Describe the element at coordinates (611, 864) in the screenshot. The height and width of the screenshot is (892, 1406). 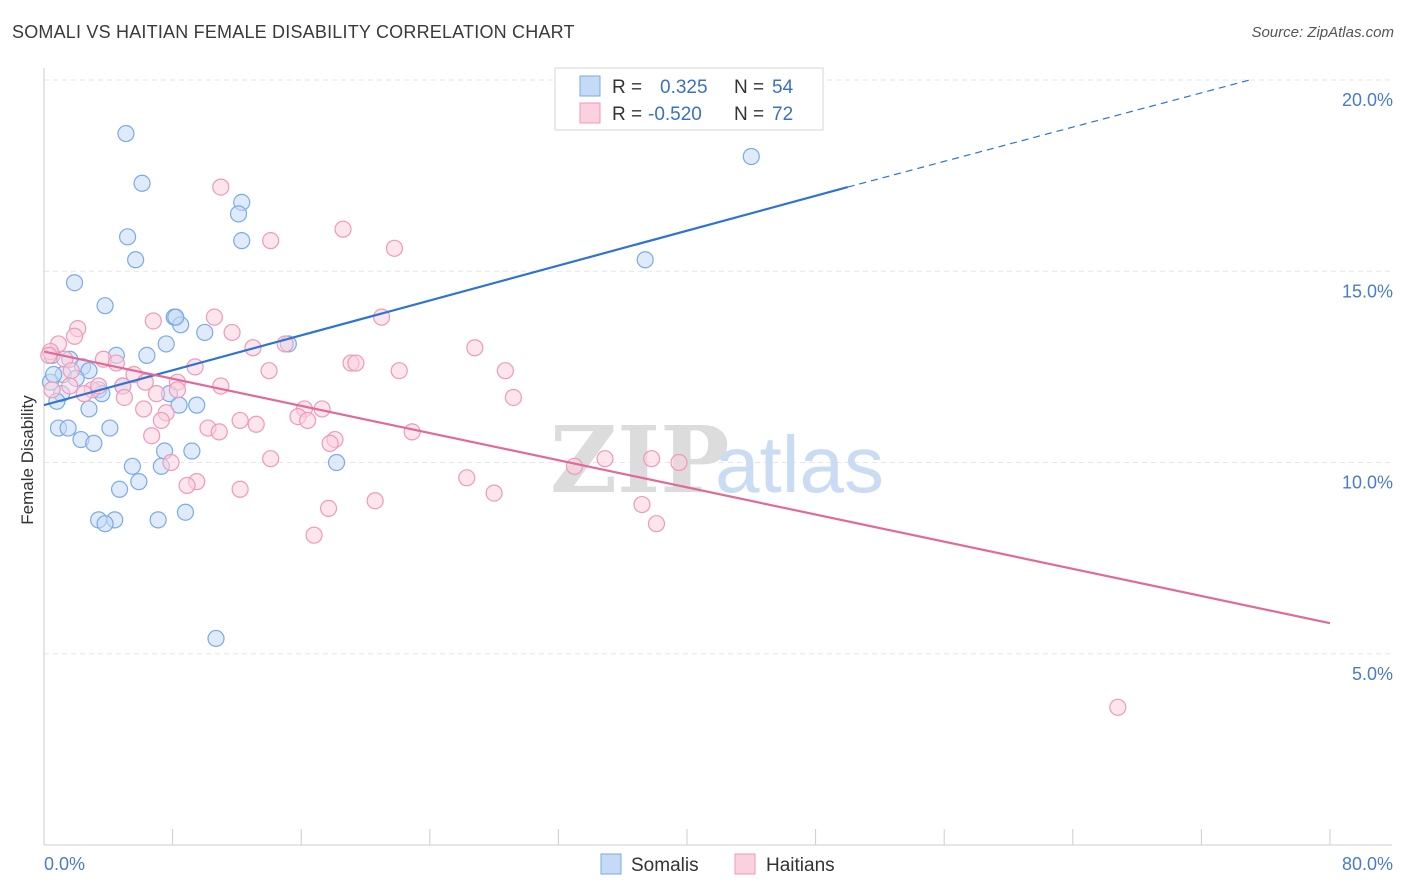
I see `bottom-legend-swatch-somalis` at that location.